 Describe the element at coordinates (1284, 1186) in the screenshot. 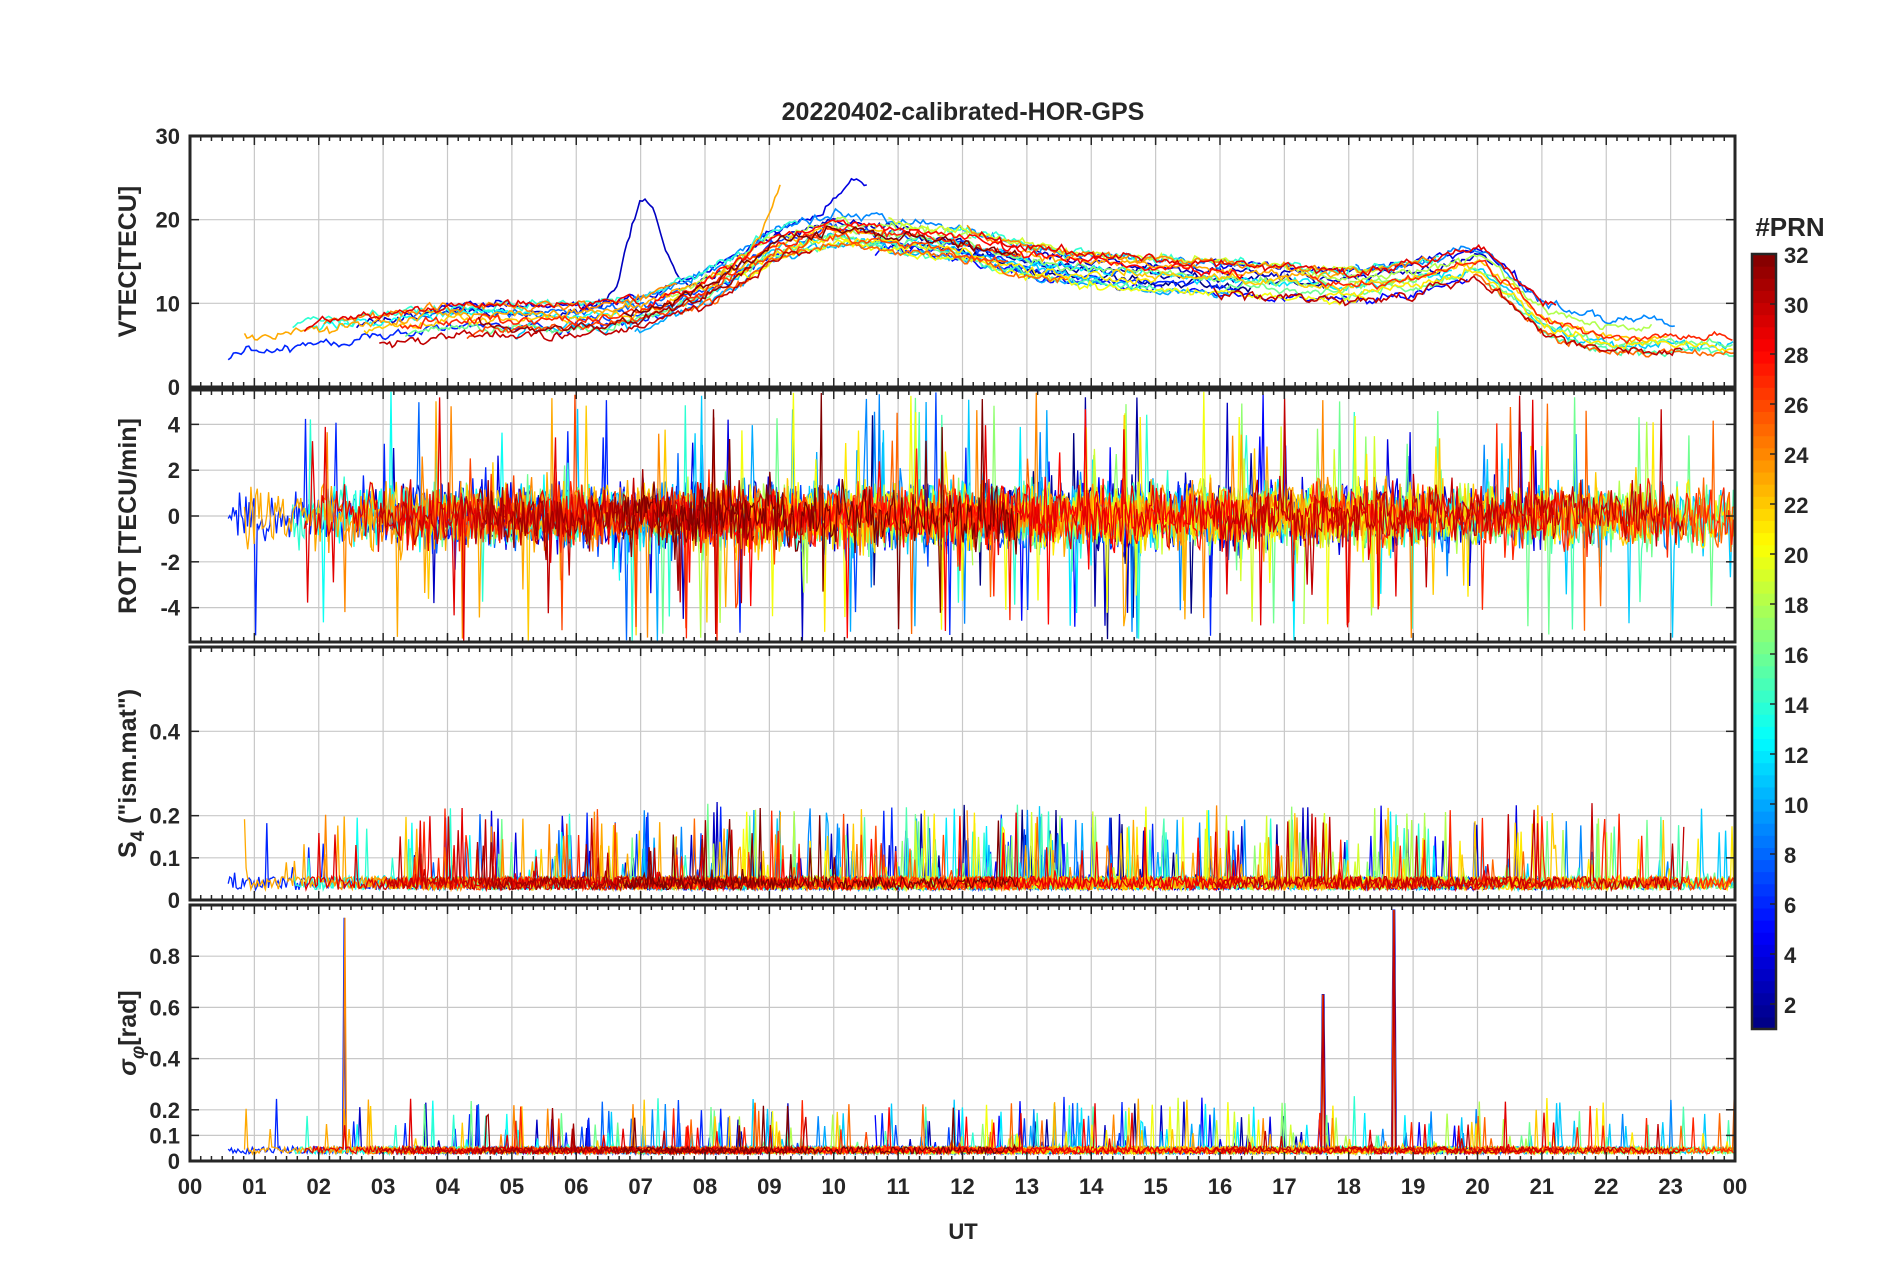

I see `x-tick-label: 17` at that location.